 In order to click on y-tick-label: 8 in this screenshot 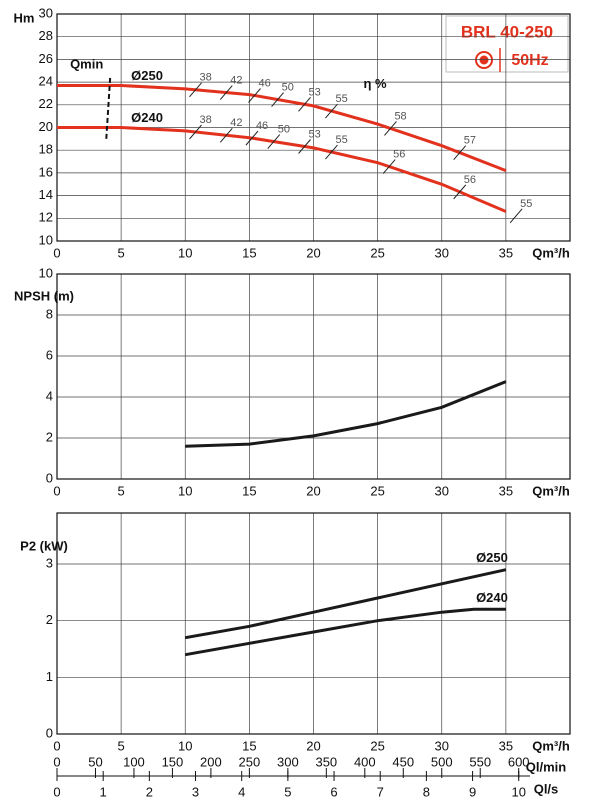, I will do `click(49, 313)`.